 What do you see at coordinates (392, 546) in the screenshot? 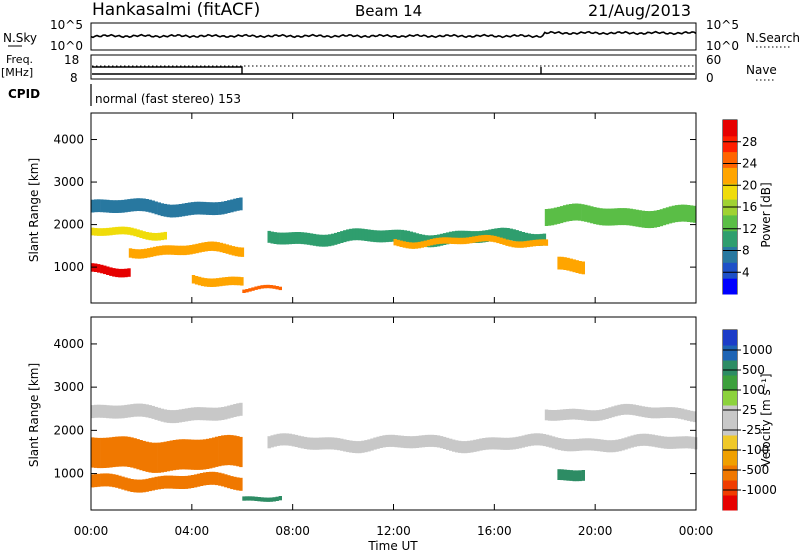
I see `time-axis-label: Time UT` at bounding box center [392, 546].